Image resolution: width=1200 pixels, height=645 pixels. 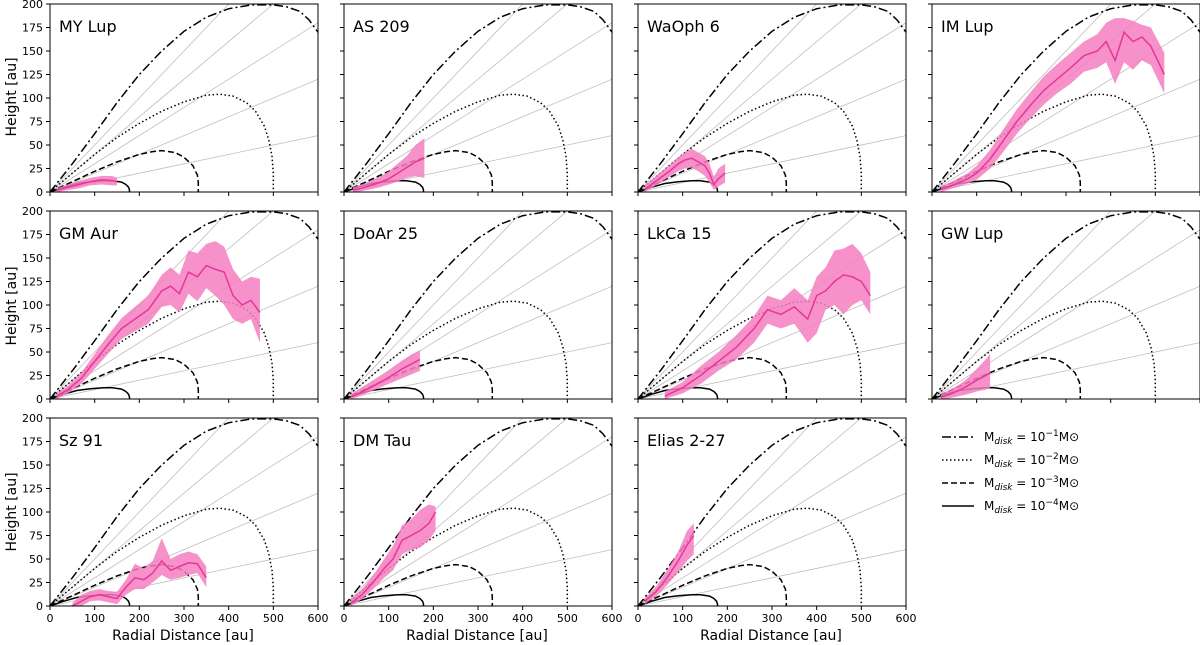 I want to click on panel-title: IM Lup, so click(x=967, y=26).